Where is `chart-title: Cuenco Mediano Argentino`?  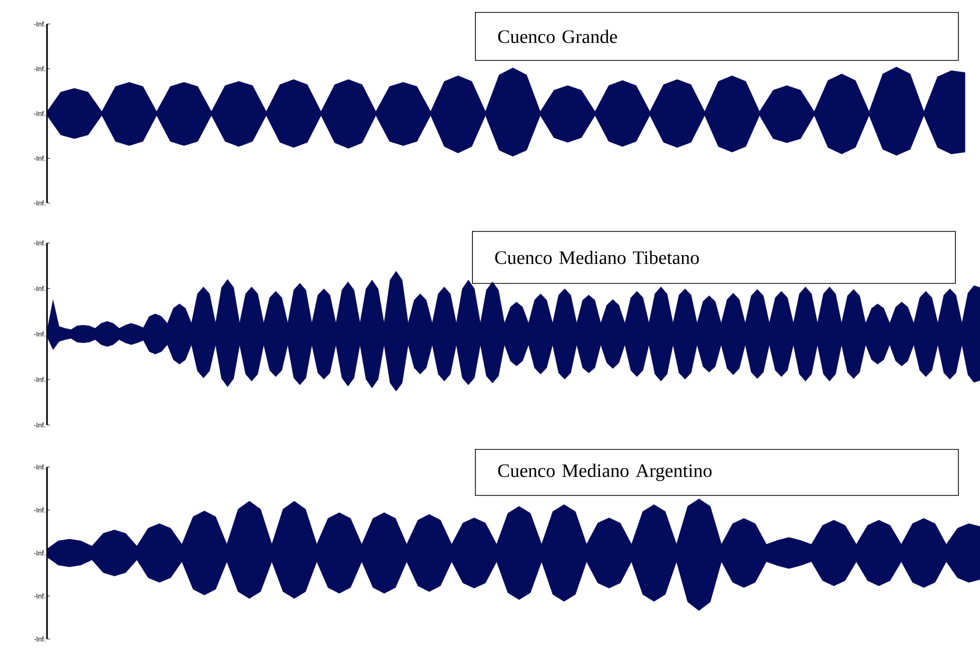
chart-title: Cuenco Mediano Argentino is located at coordinates (605, 473).